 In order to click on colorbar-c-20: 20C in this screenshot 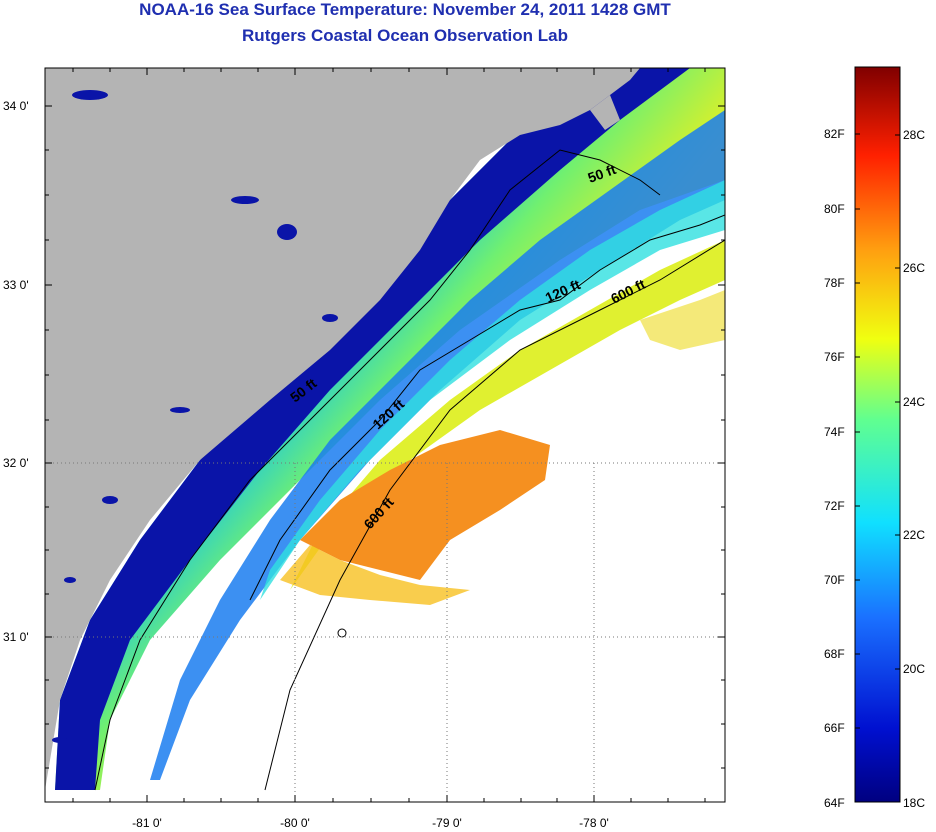, I will do `click(914, 669)`.